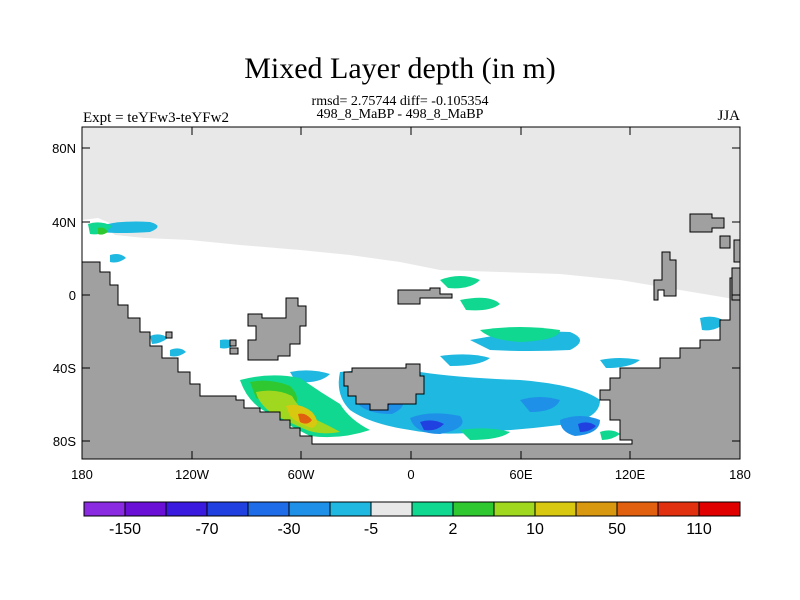 This screenshot has width=800, height=600. What do you see at coordinates (410, 529) in the screenshot?
I see `colorbar-labels: -150 -70 -30 -5 2 10 50 110` at bounding box center [410, 529].